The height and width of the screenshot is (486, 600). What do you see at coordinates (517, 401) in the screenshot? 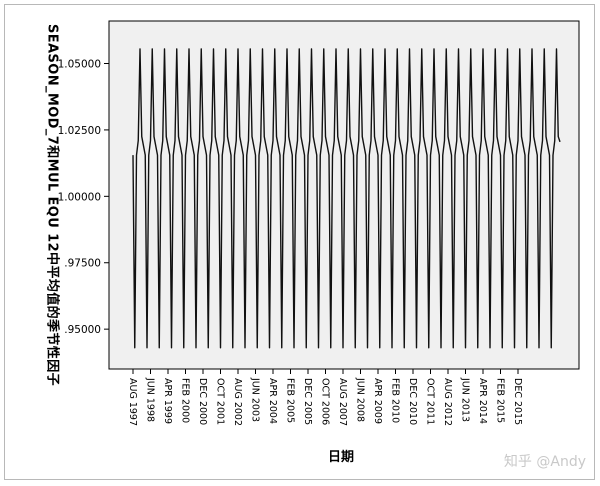
I see `x-tick-label: DEC 2015` at bounding box center [517, 401].